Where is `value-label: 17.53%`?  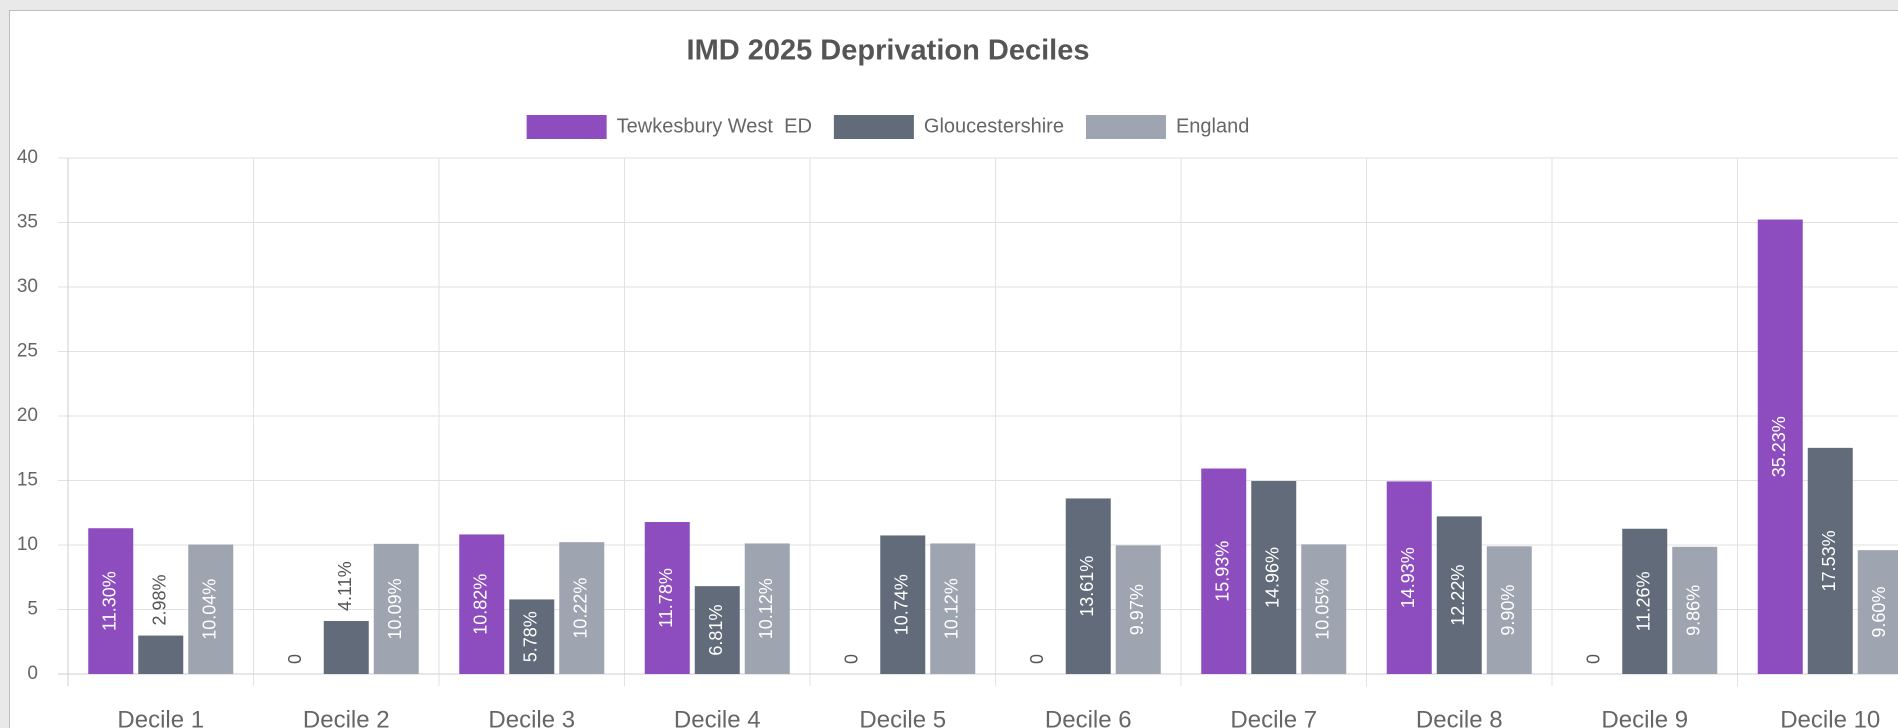 value-label: 17.53% is located at coordinates (1829, 560).